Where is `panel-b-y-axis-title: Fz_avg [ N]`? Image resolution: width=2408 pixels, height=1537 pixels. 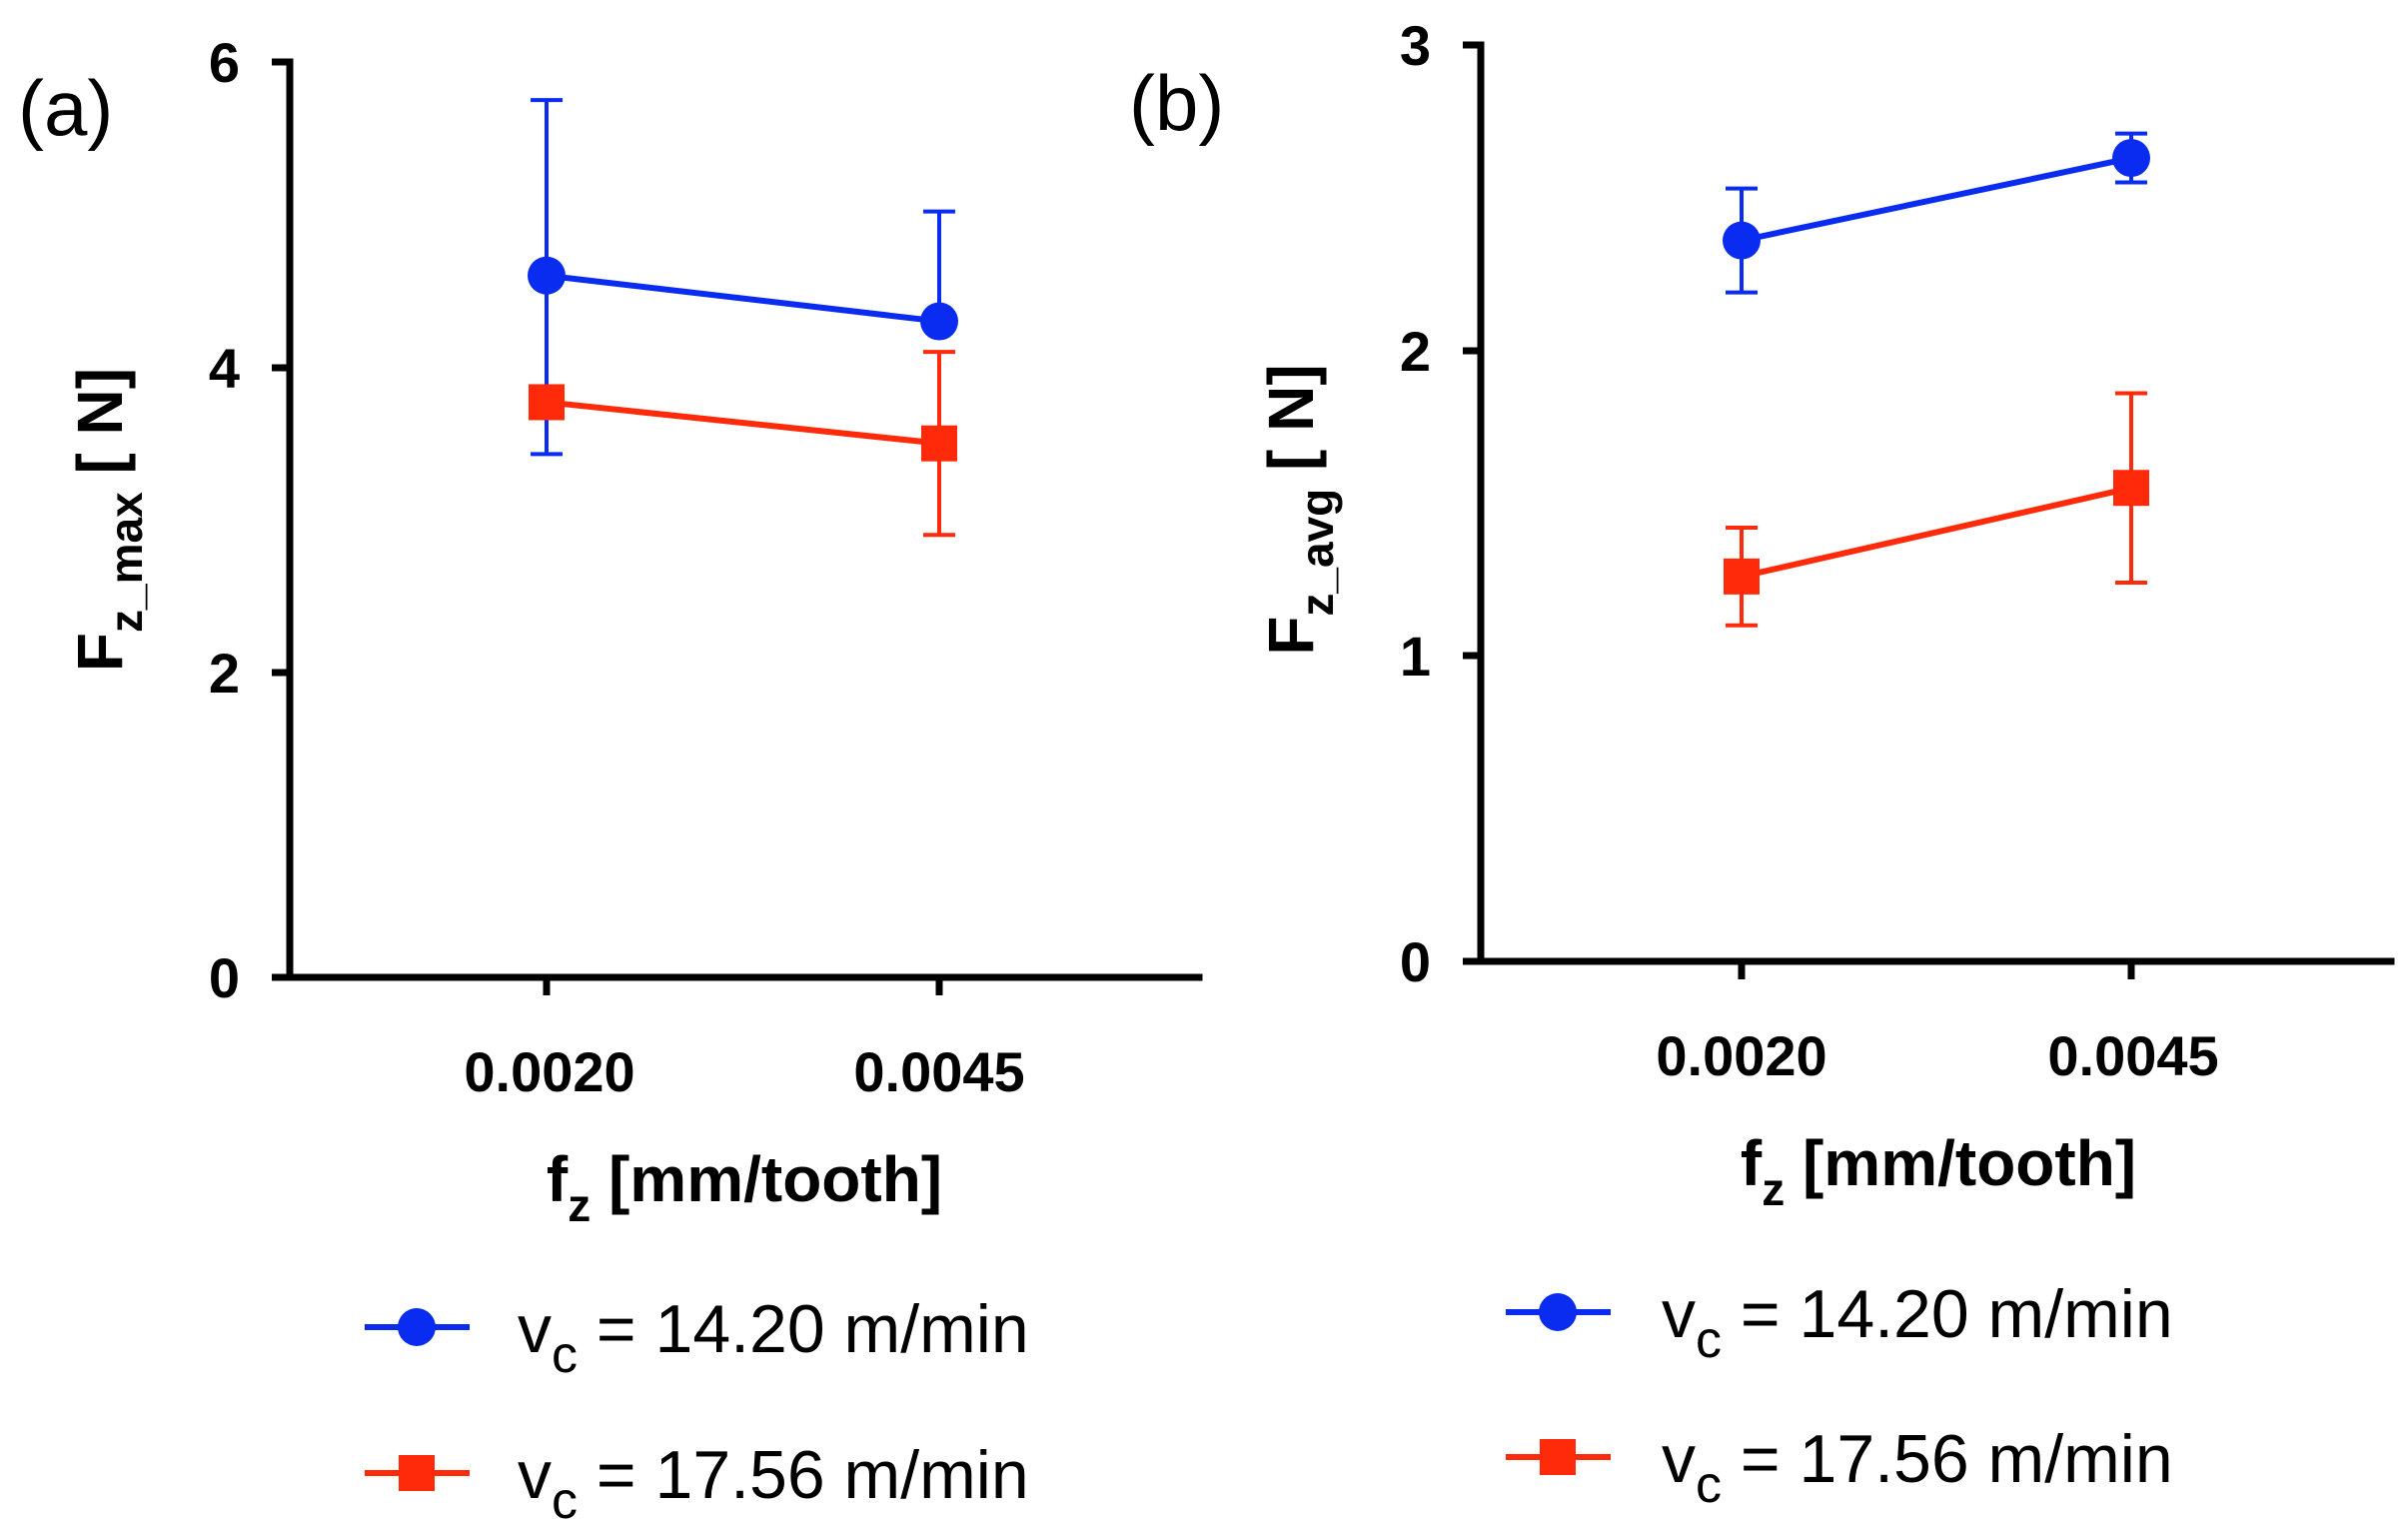 panel-b-y-axis-title: Fz_avg [ N] is located at coordinates (1299, 509).